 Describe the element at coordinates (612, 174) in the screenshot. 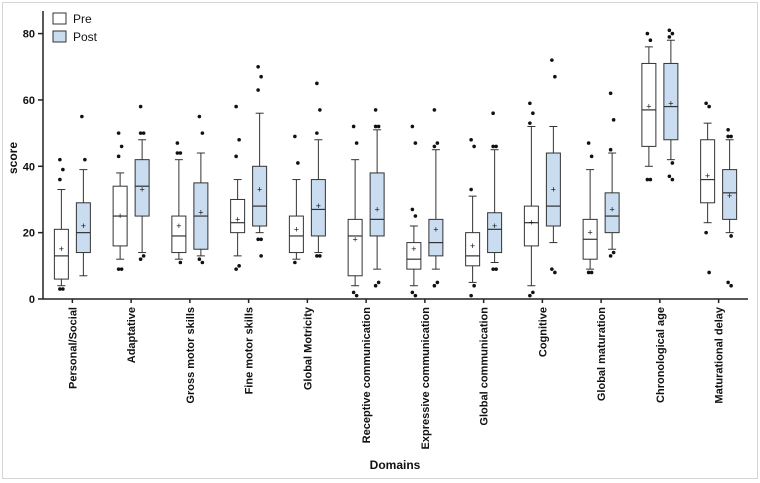

I see `box-post-9: +` at that location.